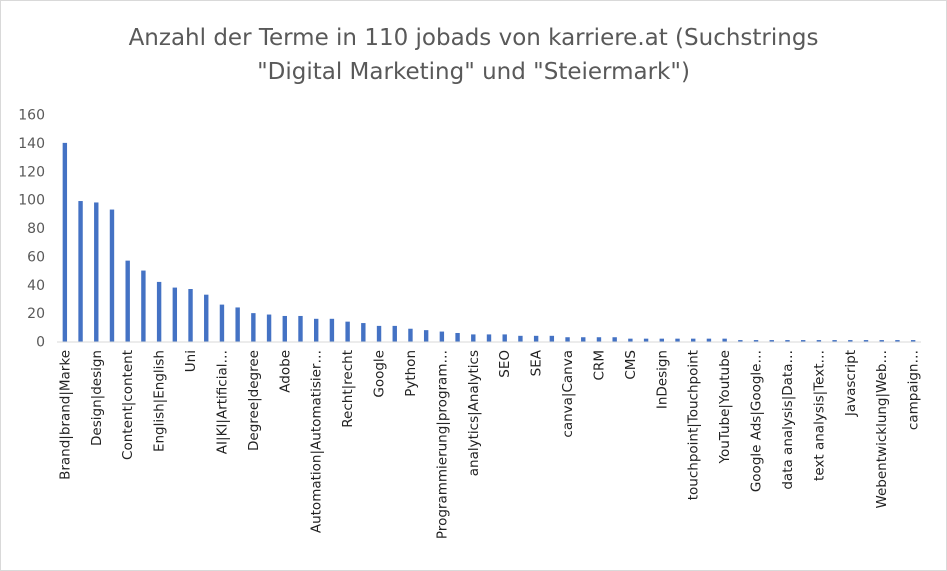  What do you see at coordinates (474, 413) in the screenshot?
I see `x-tick-label: analytics|Analytics` at bounding box center [474, 413].